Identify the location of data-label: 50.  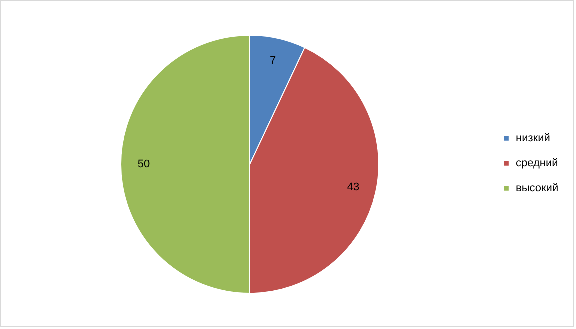
(144, 164).